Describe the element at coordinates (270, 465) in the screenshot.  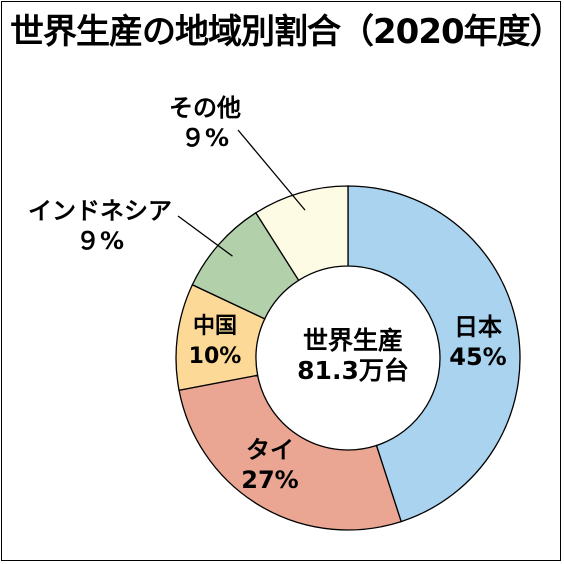
I see `slice-label-thailand: タイ 27%` at that location.